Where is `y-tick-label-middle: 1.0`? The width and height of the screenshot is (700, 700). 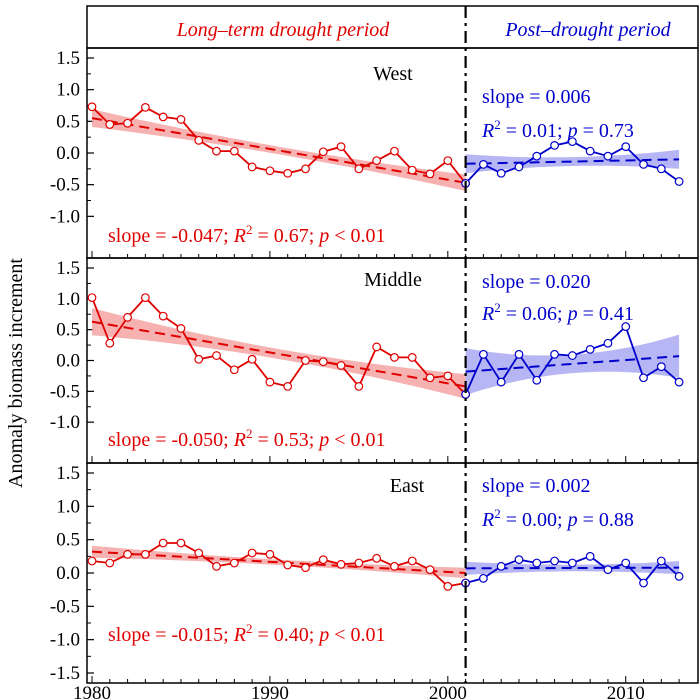
y-tick-label-middle: 1.0 is located at coordinates (68, 299).